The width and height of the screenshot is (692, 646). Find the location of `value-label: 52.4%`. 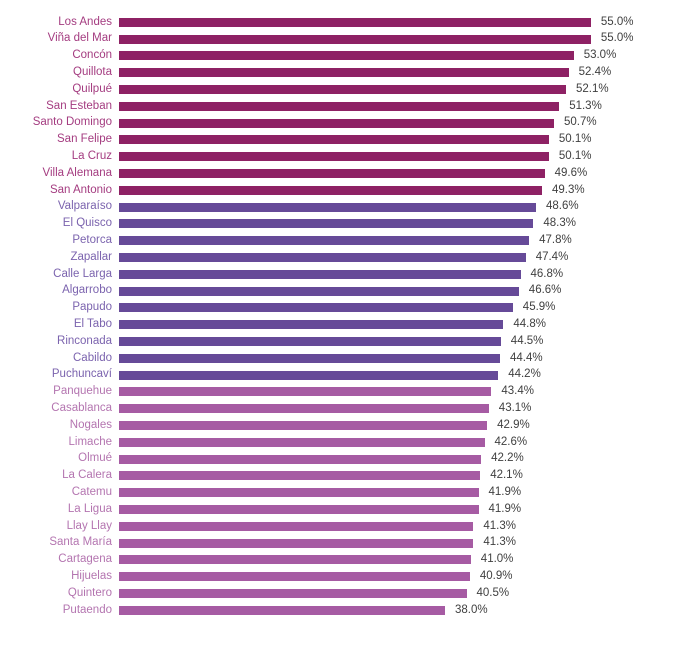

value-label: 52.4% is located at coordinates (595, 72).